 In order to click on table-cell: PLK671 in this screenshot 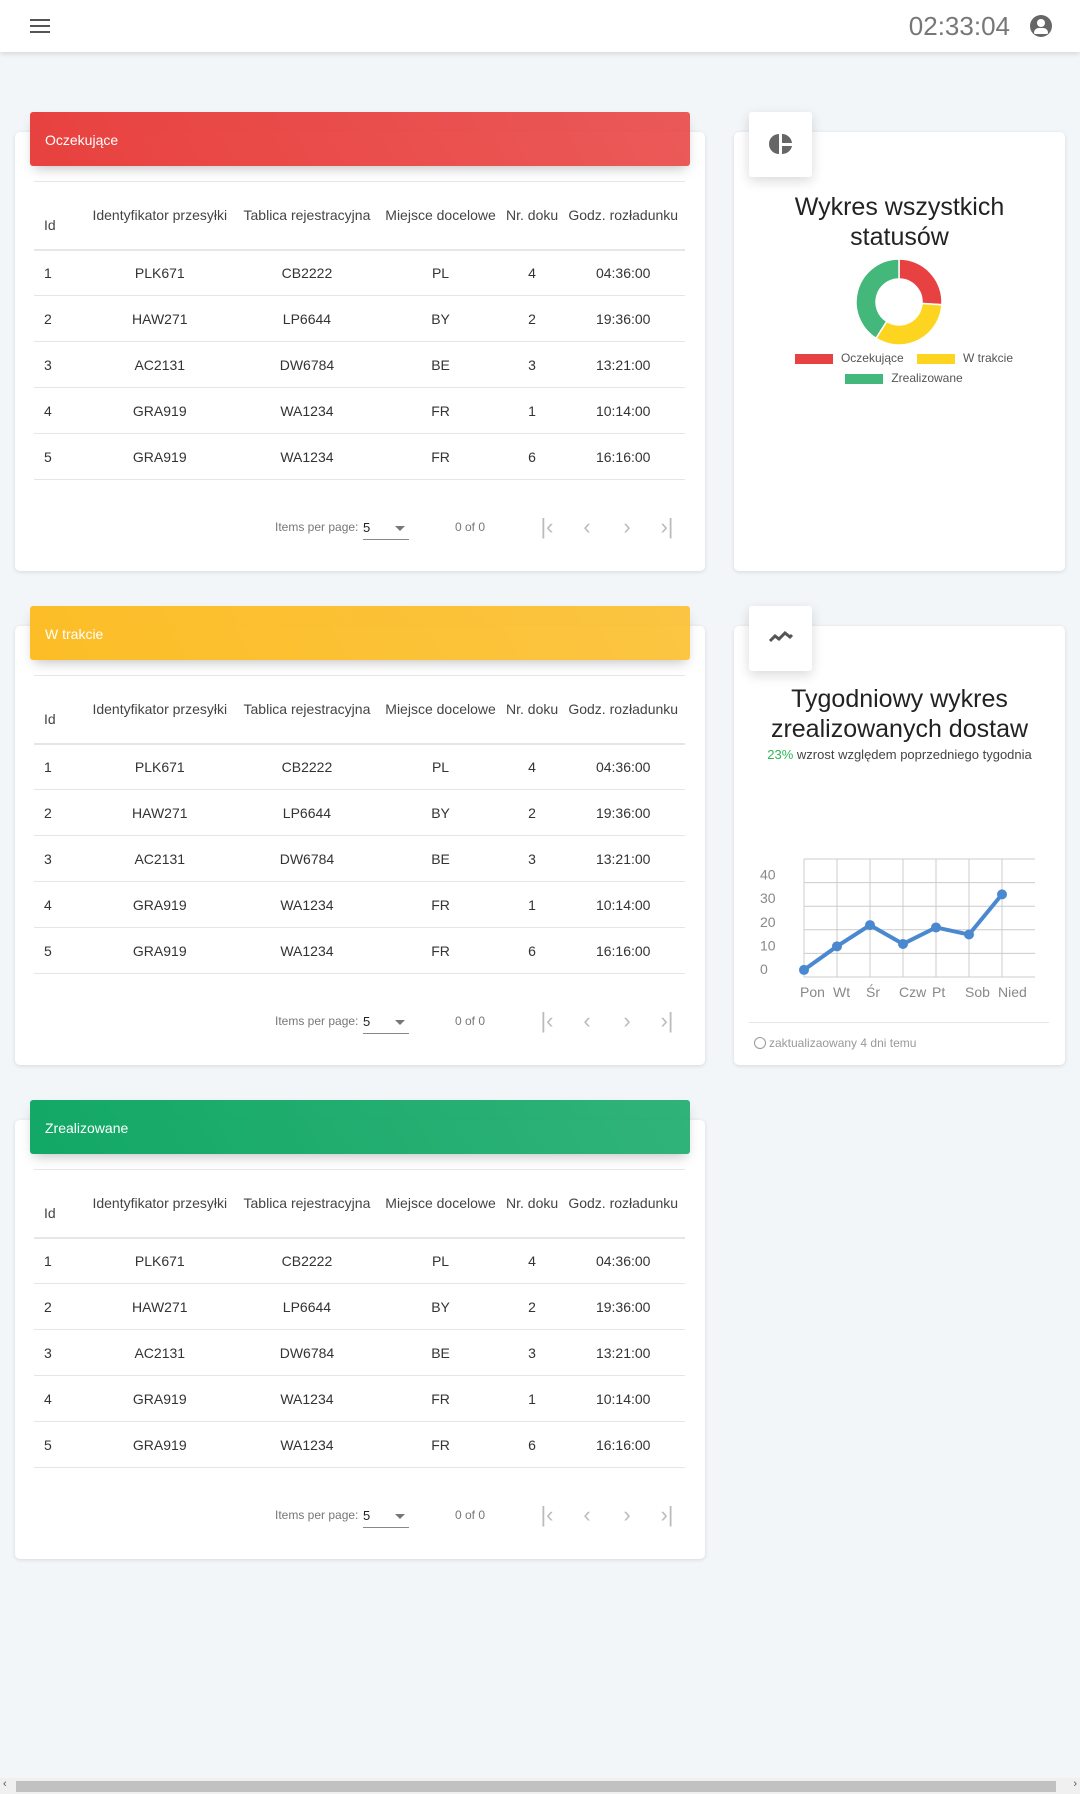, I will do `click(160, 272)`.